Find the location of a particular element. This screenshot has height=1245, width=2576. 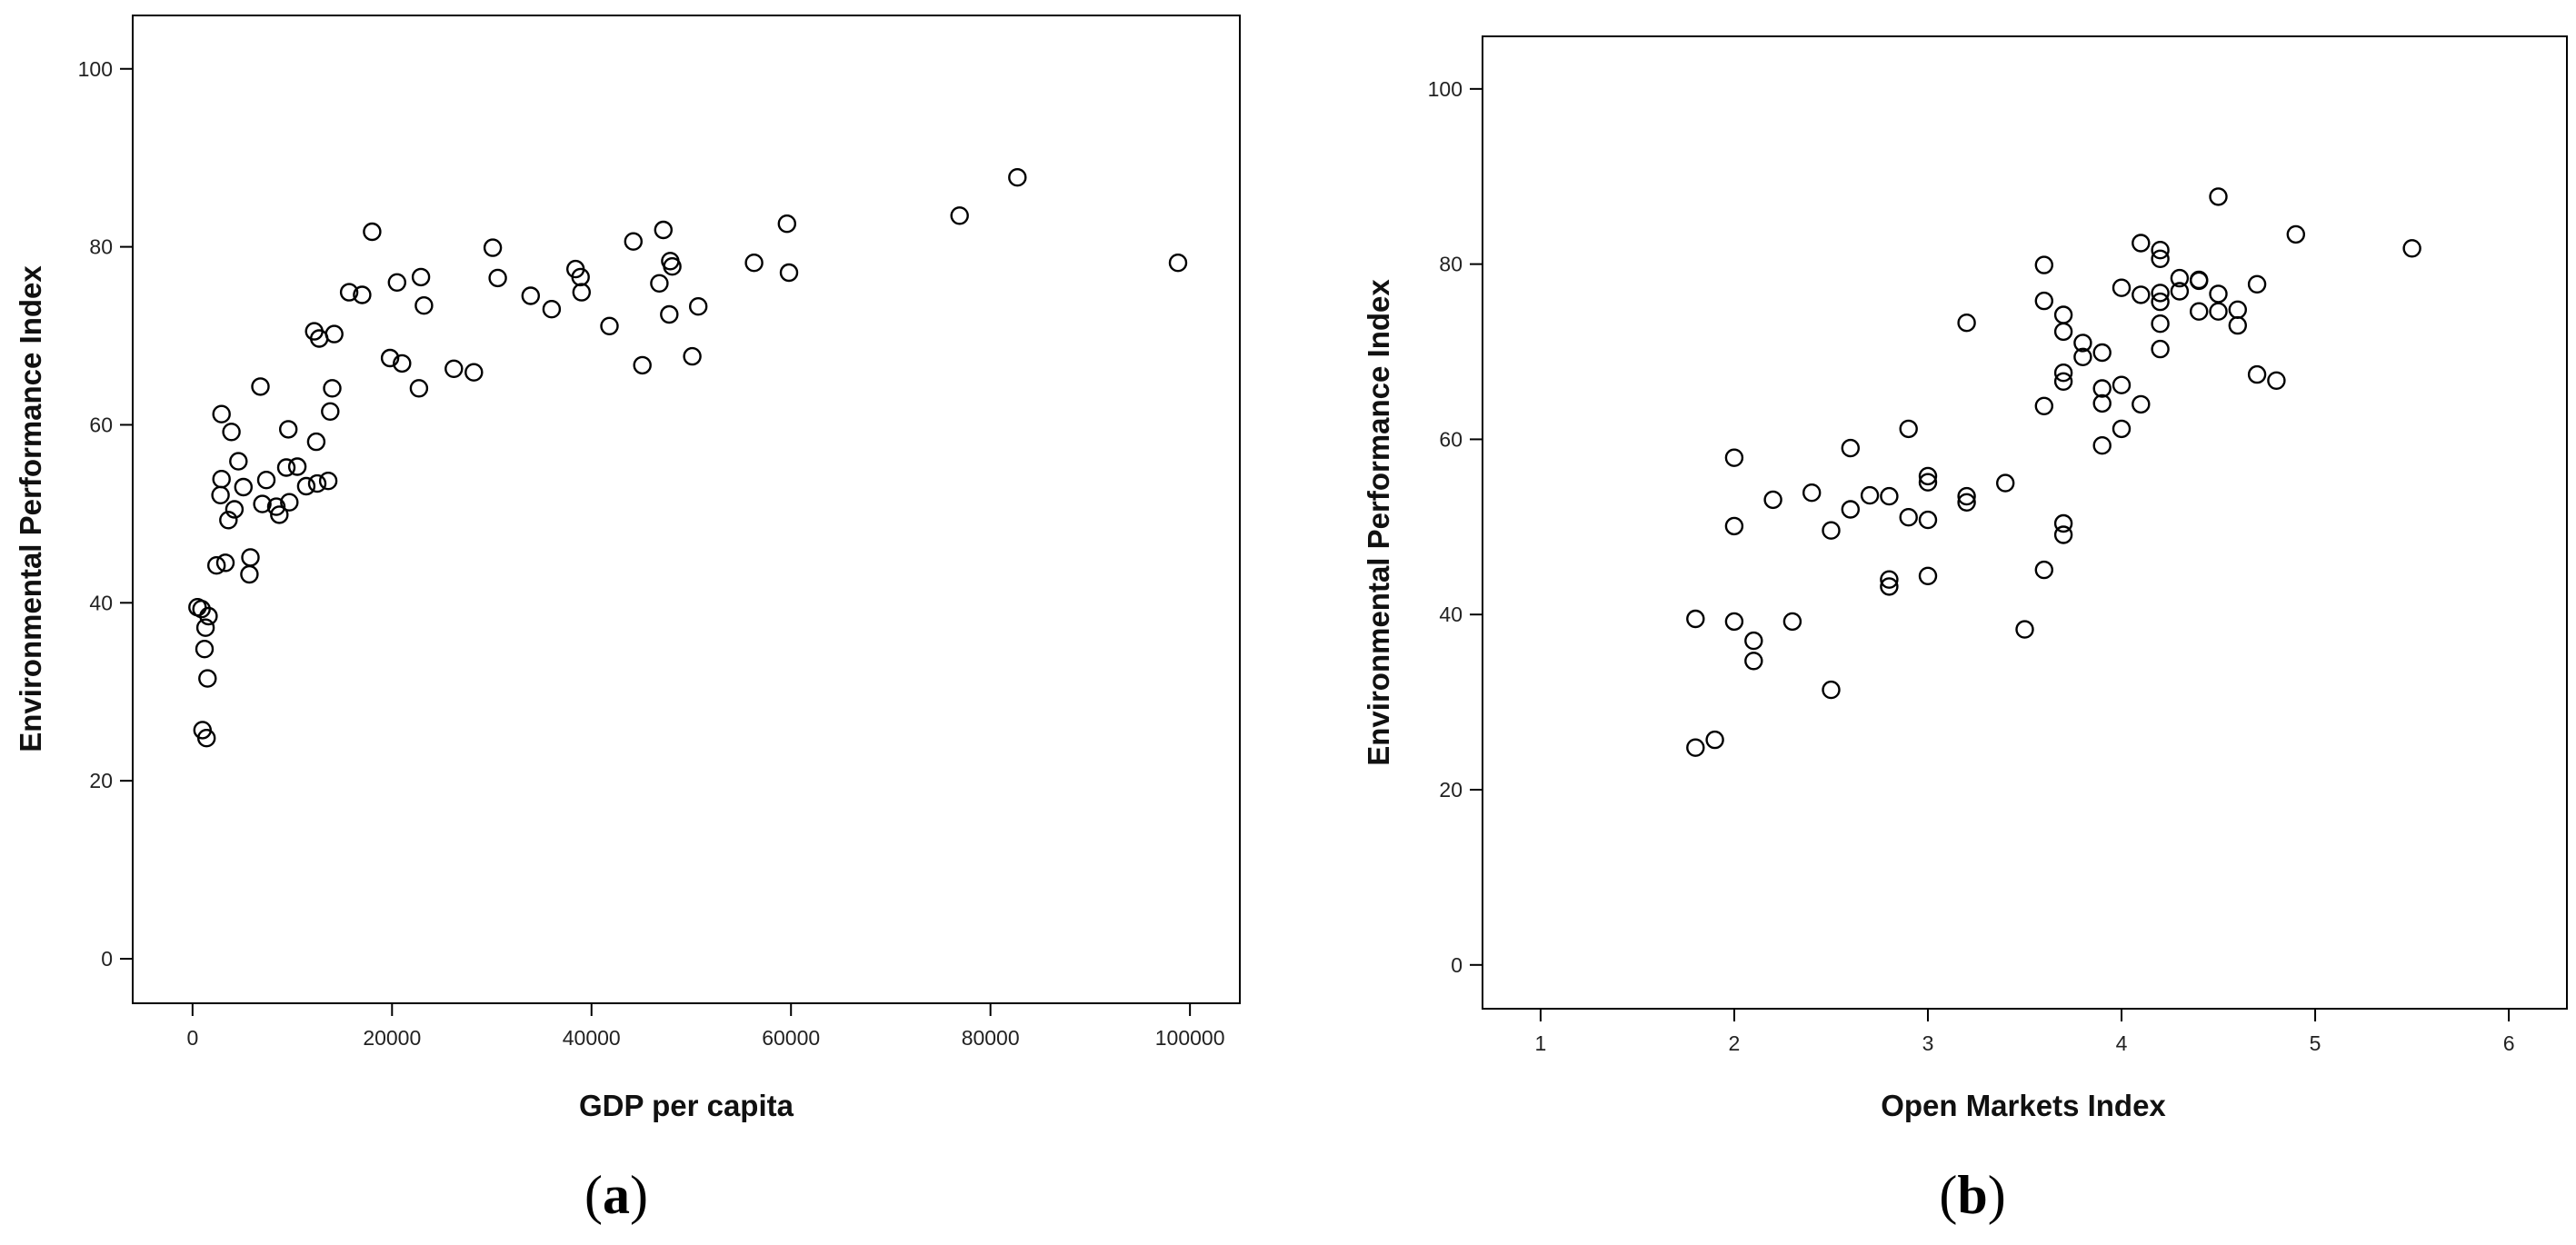

panel-b-y-tick-label: 60 is located at coordinates (1451, 439).